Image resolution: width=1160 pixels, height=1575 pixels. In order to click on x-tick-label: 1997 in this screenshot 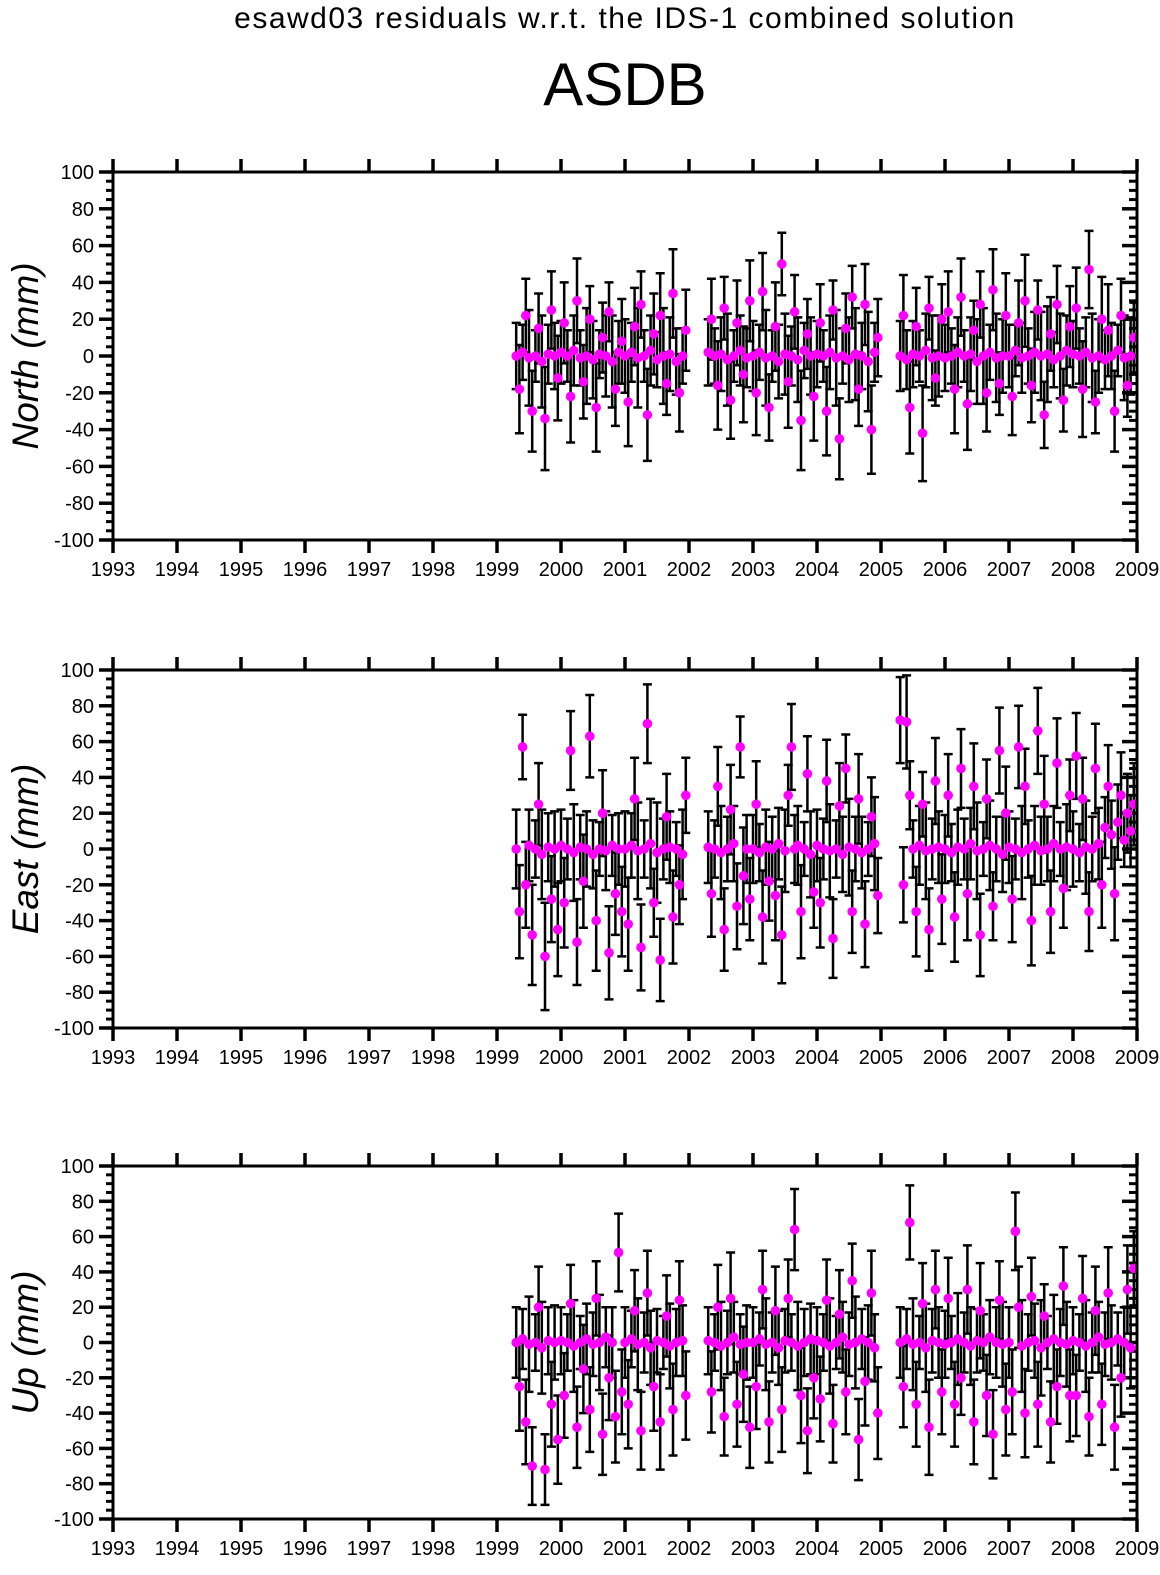, I will do `click(369, 1058)`.